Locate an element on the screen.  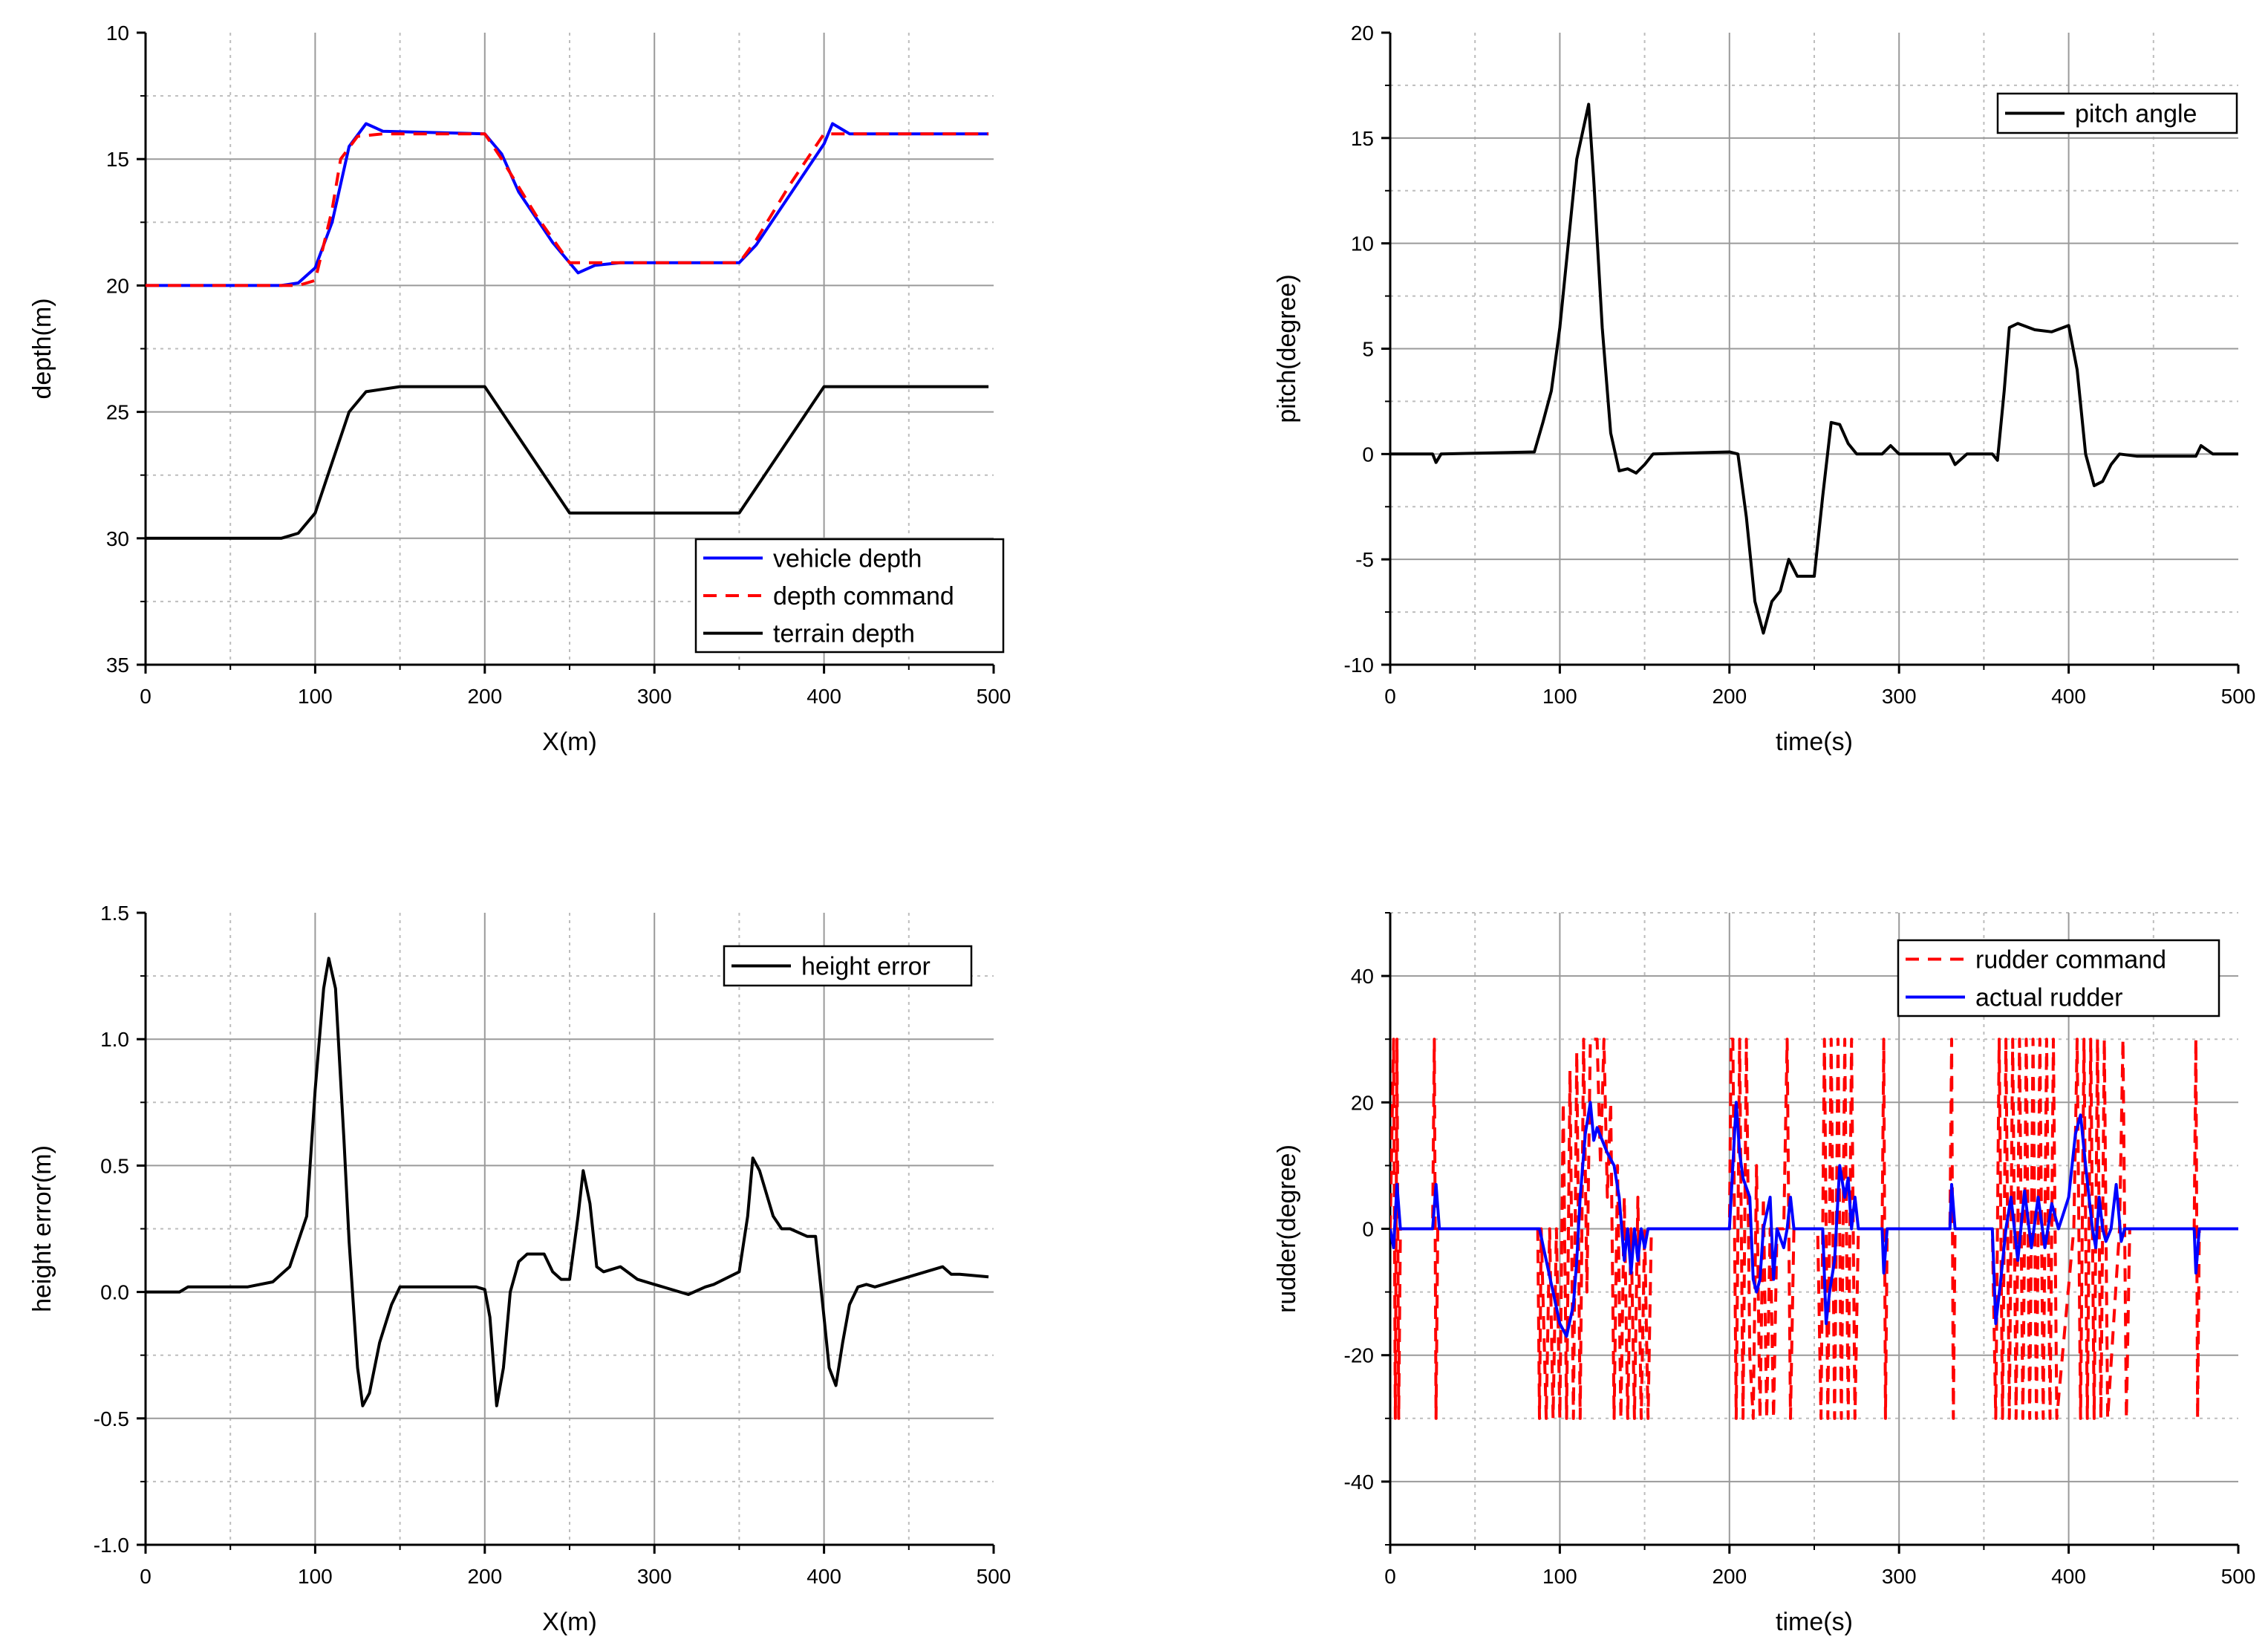
depth-series-depth-command is located at coordinates (567, 210).